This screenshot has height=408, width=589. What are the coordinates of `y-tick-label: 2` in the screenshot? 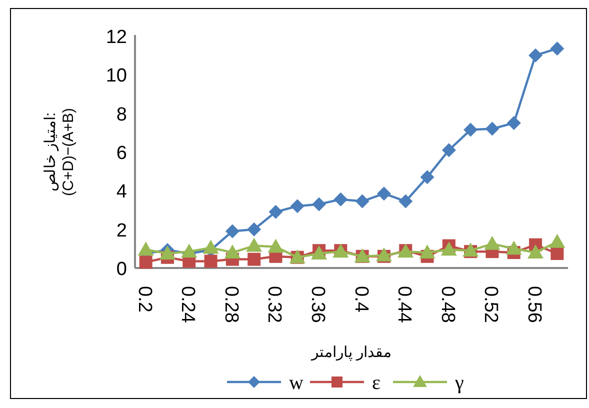 It's located at (121, 231).